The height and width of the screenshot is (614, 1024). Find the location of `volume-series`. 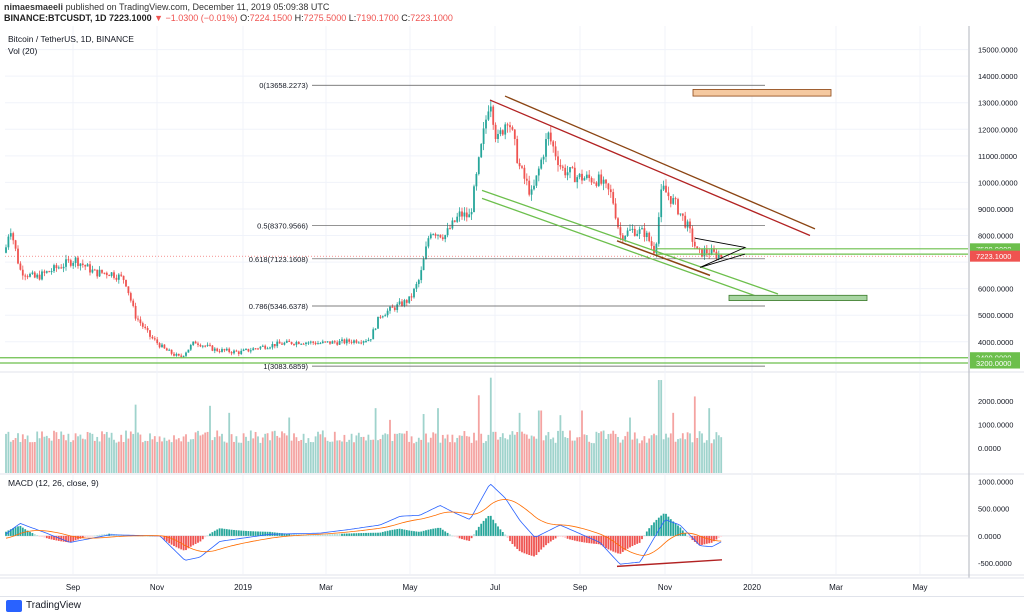

volume-series is located at coordinates (364, 425).